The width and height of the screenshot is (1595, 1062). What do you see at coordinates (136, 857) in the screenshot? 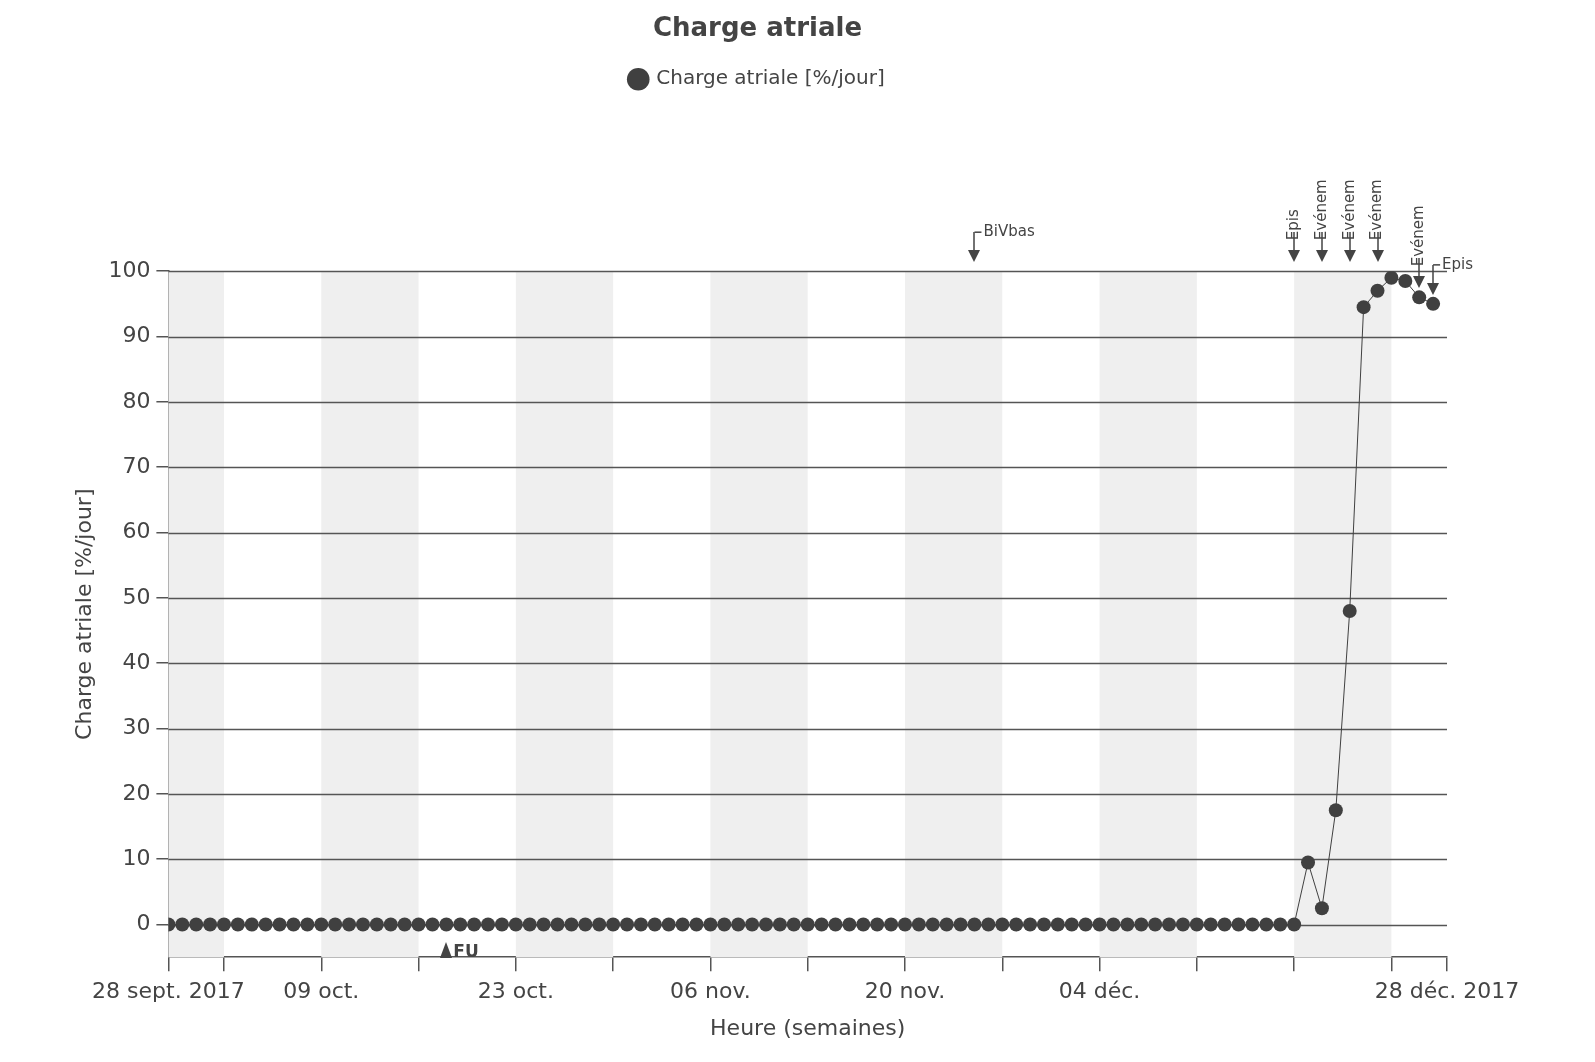
I see `y-tick-label: 10` at bounding box center [136, 857].